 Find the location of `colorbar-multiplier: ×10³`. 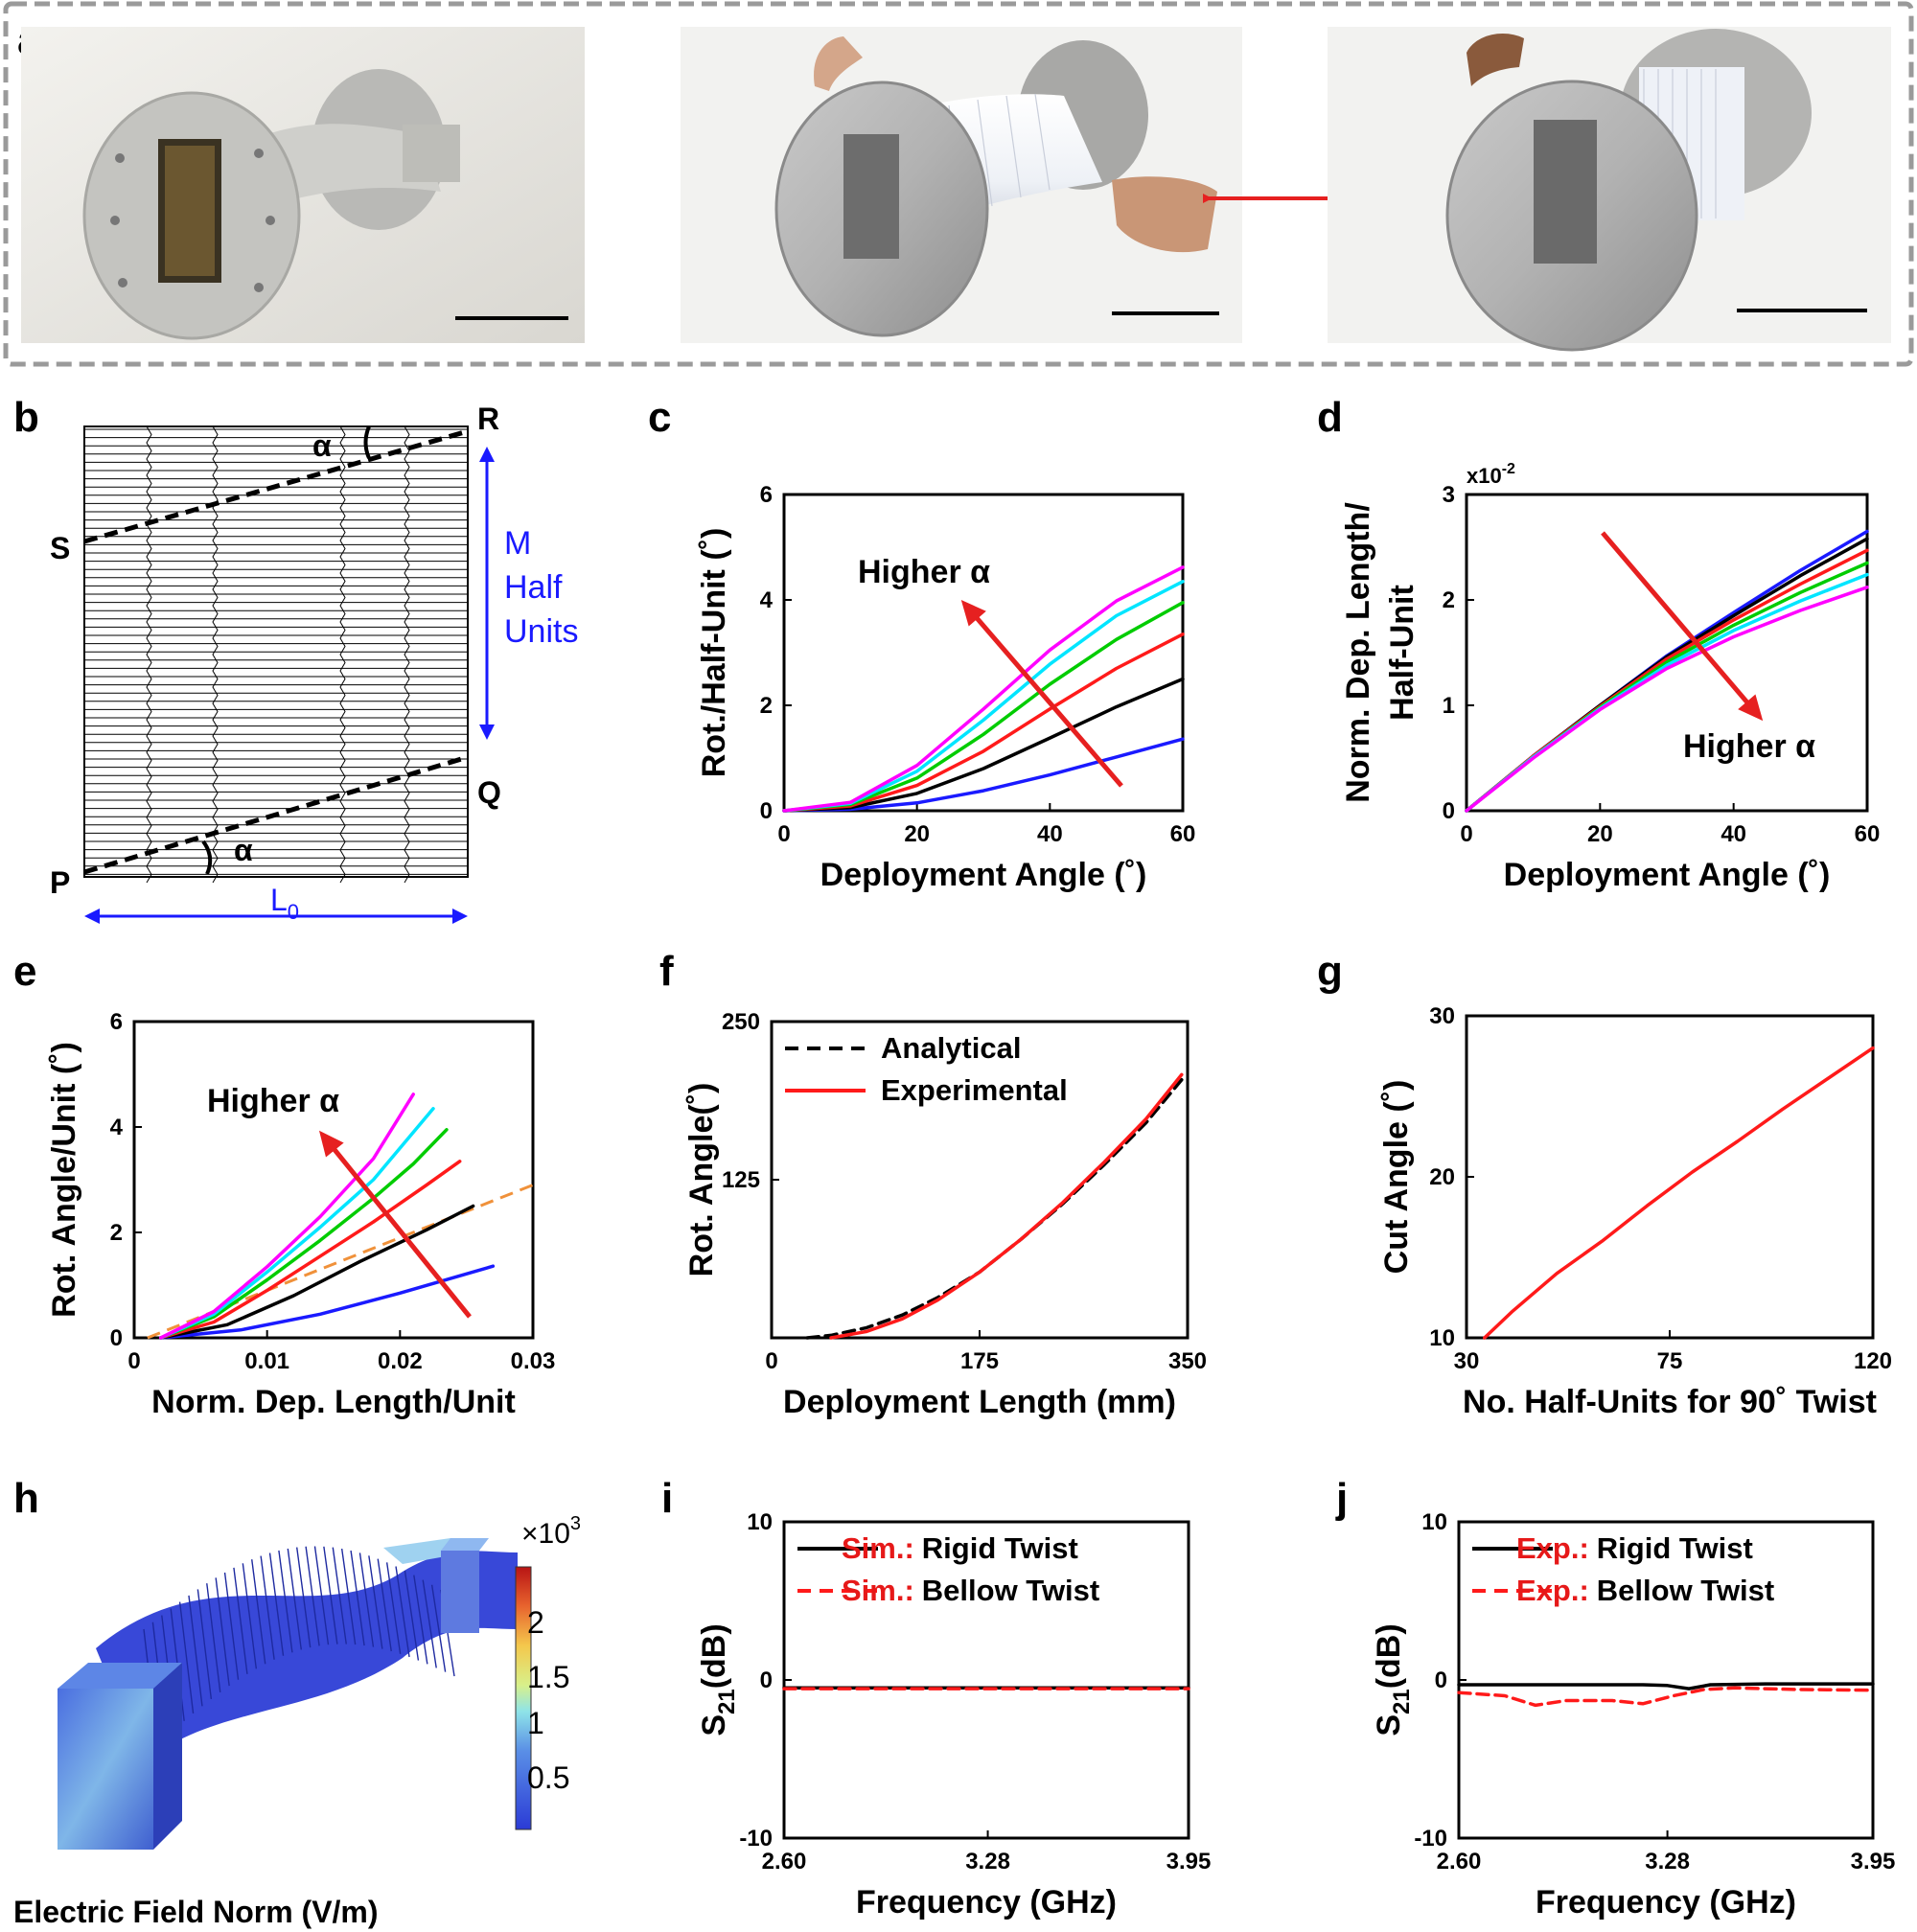

colorbar-multiplier: ×10³ is located at coordinates (551, 1531).